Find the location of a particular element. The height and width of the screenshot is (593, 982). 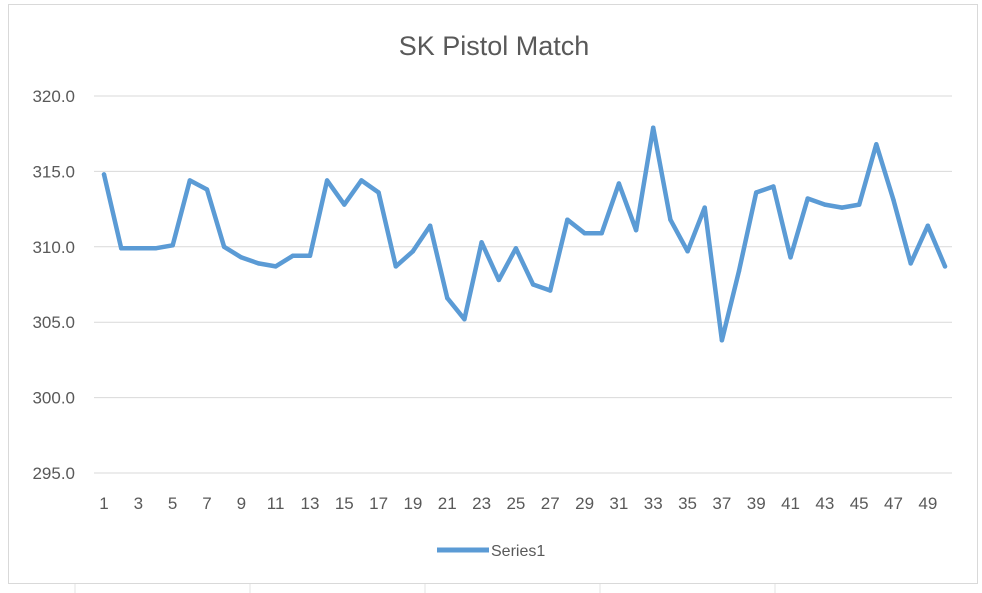

x-tick-label: 37 is located at coordinates (721, 503).